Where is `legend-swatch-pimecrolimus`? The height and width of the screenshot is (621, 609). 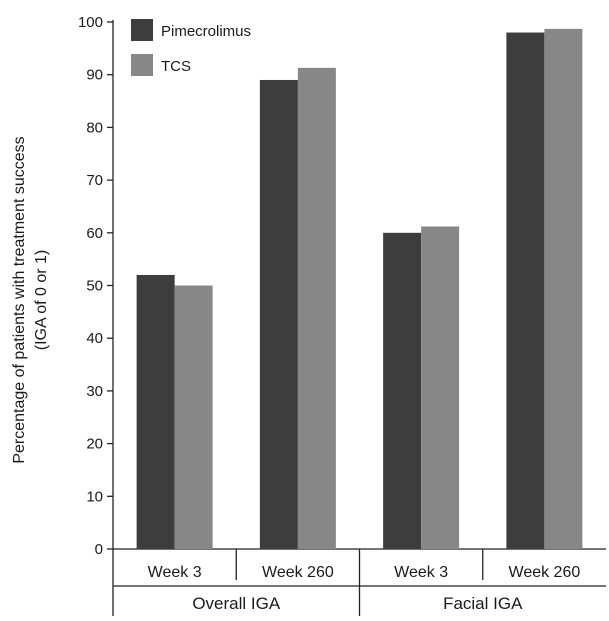 legend-swatch-pimecrolimus is located at coordinates (142, 30).